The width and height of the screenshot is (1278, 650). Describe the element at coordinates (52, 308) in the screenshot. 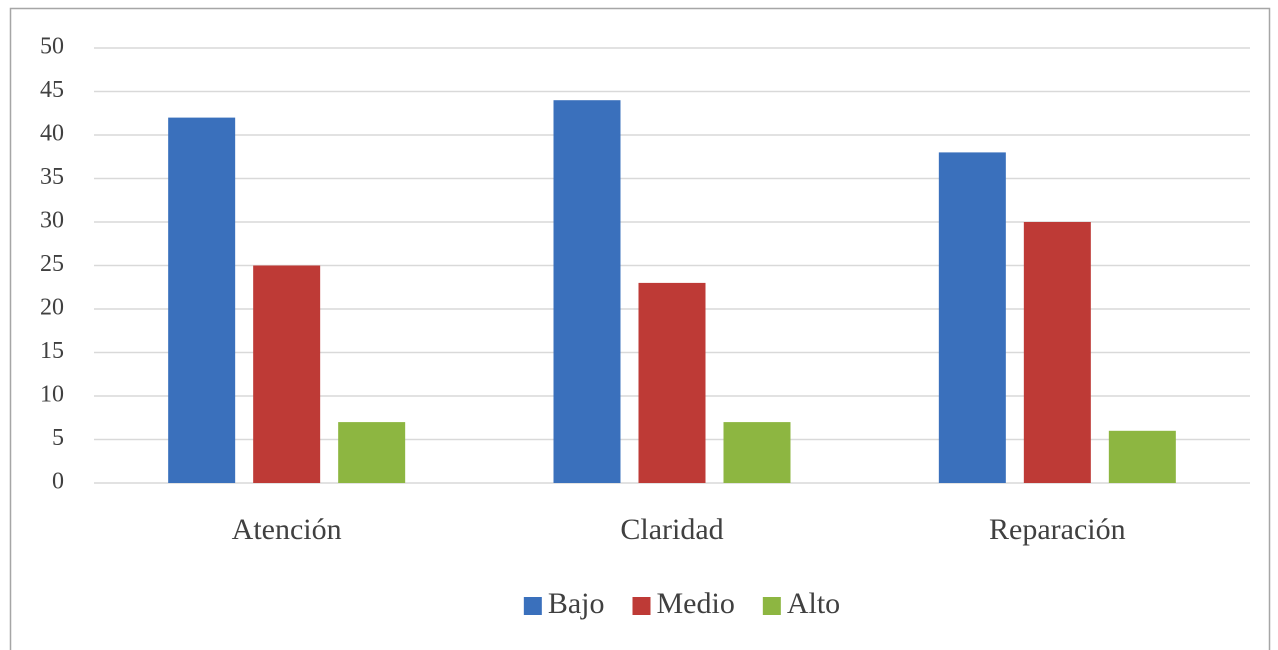

I see `y-tick-label: 20` at that location.